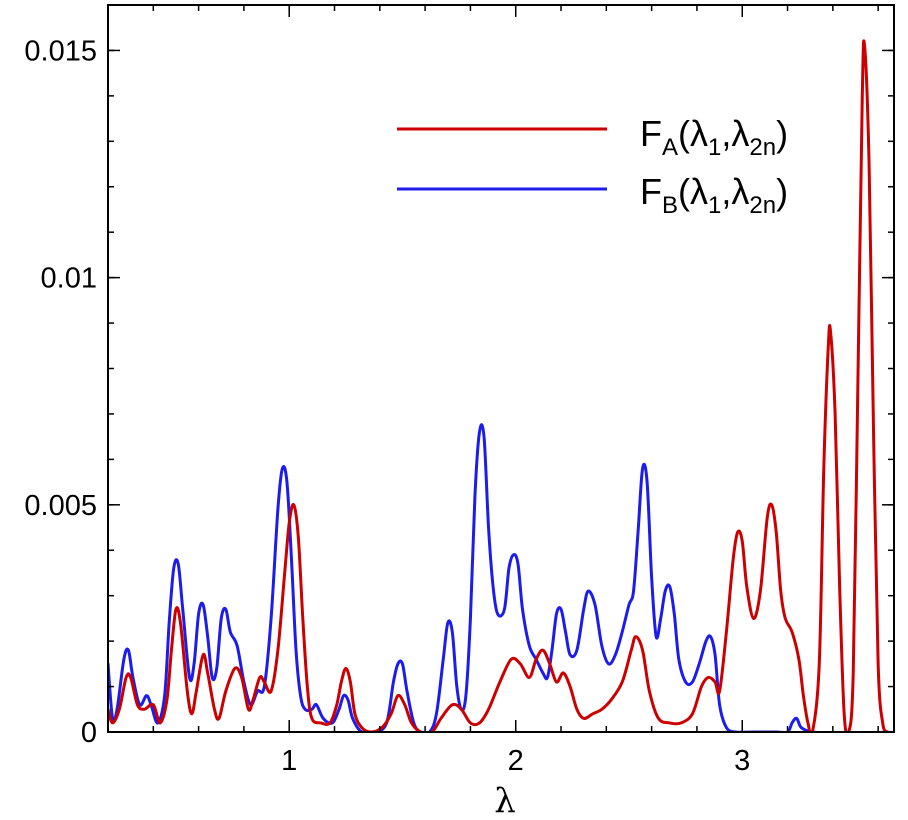 This screenshot has width=908, height=820. I want to click on legend-item-fb: FB(λ1,λ2n), so click(592, 195).